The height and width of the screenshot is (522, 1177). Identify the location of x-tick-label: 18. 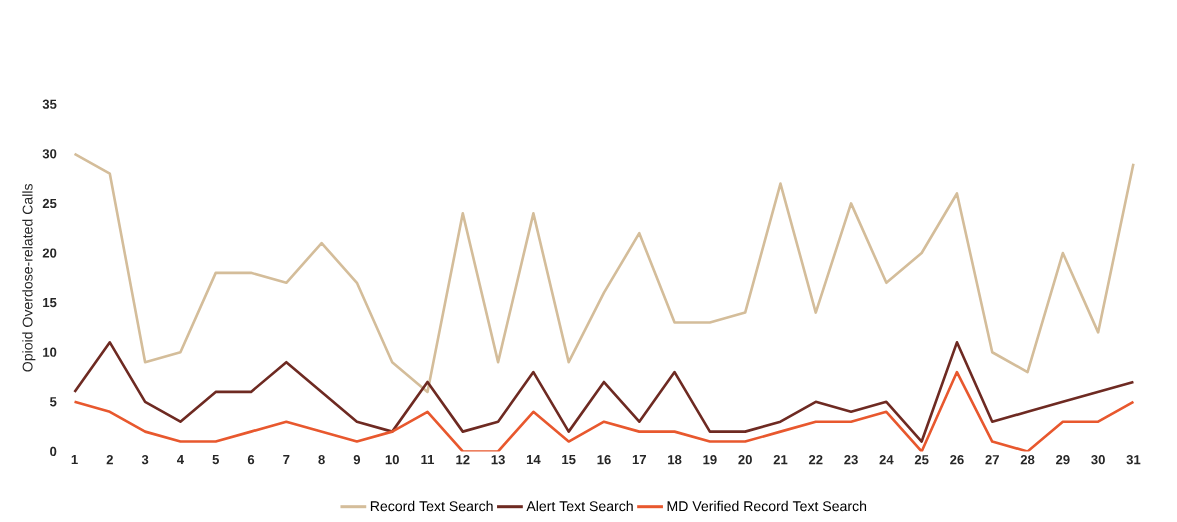
(675, 460).